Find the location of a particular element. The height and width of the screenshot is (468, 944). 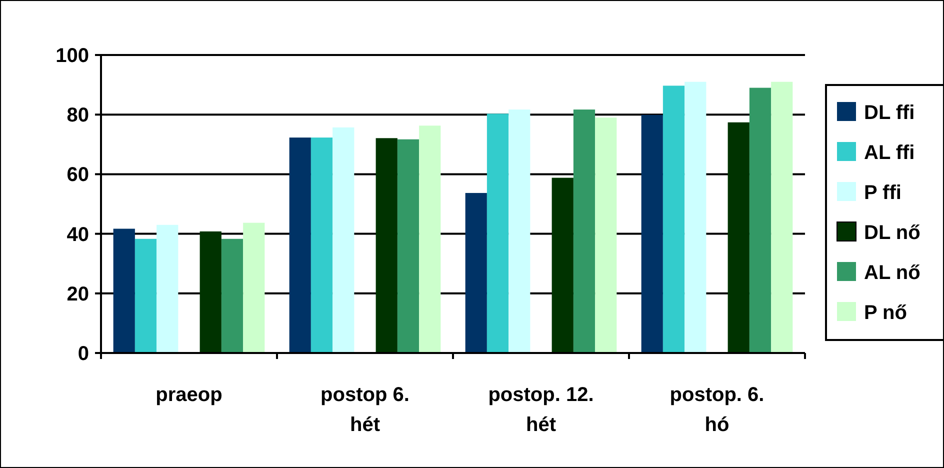

y-tick-label: 60 is located at coordinates (77, 175).